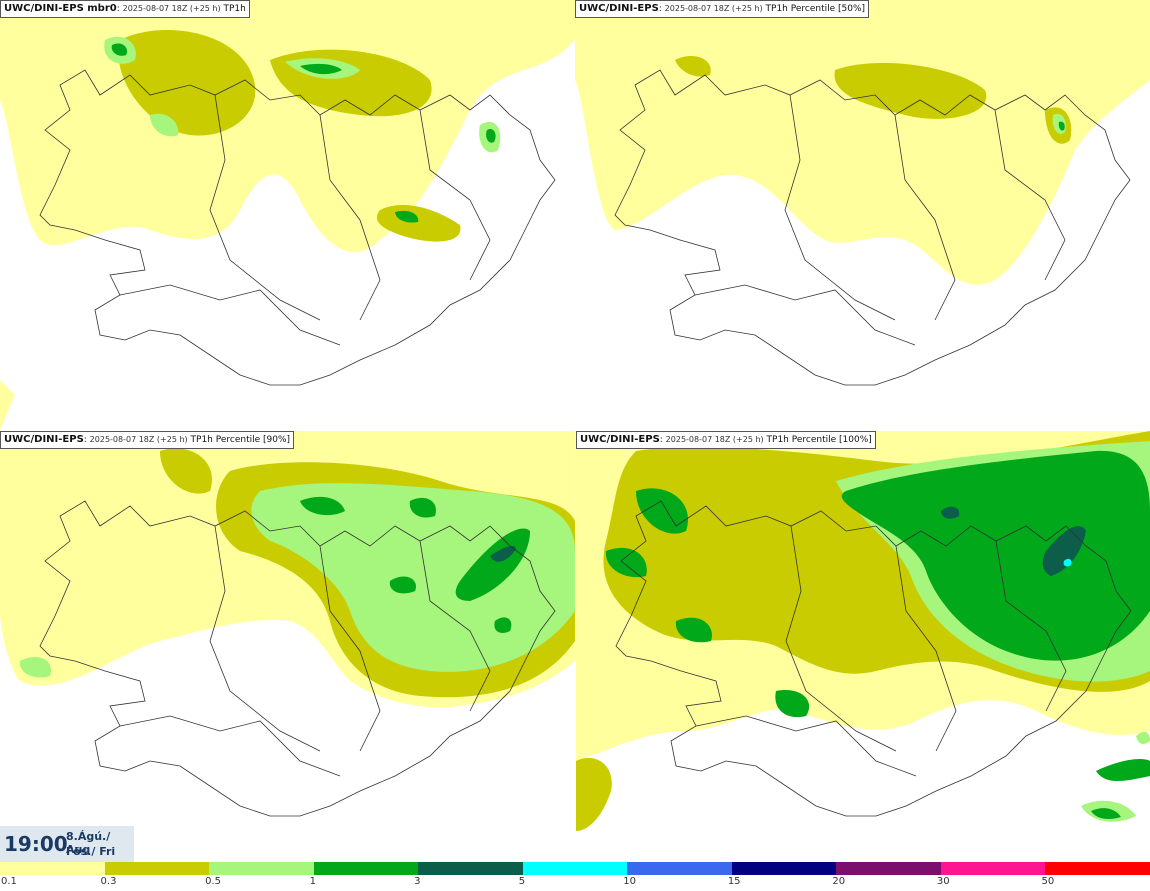 This screenshot has height=891, width=1150. Describe the element at coordinates (943, 881) in the screenshot. I see `colorbar-tick-label: 30` at that location.